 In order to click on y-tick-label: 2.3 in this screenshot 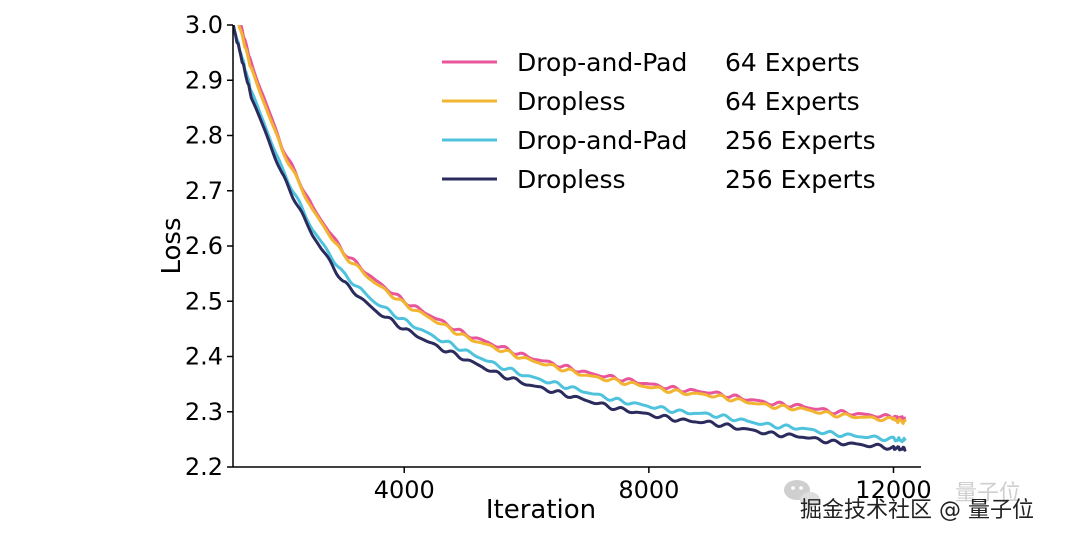, I will do `click(204, 412)`.